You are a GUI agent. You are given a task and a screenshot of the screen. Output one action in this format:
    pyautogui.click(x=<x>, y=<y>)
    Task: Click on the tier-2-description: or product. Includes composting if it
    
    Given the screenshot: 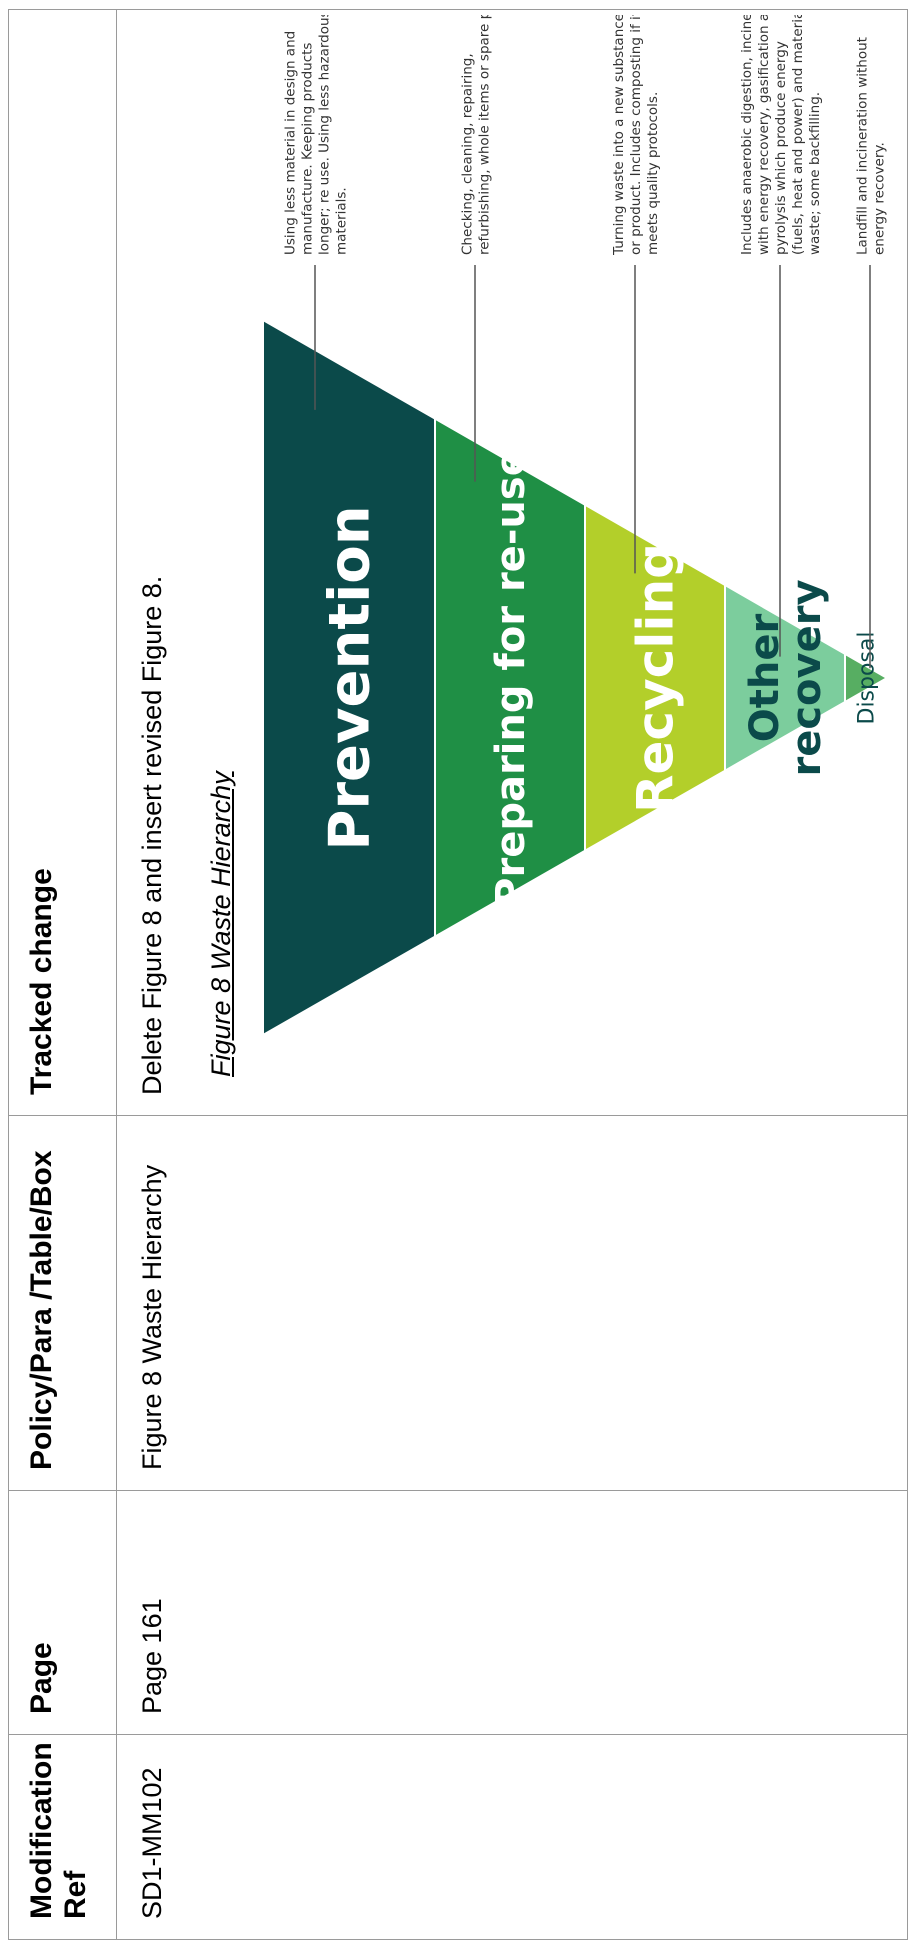 What is the action you would take?
    pyautogui.click(x=636, y=135)
    